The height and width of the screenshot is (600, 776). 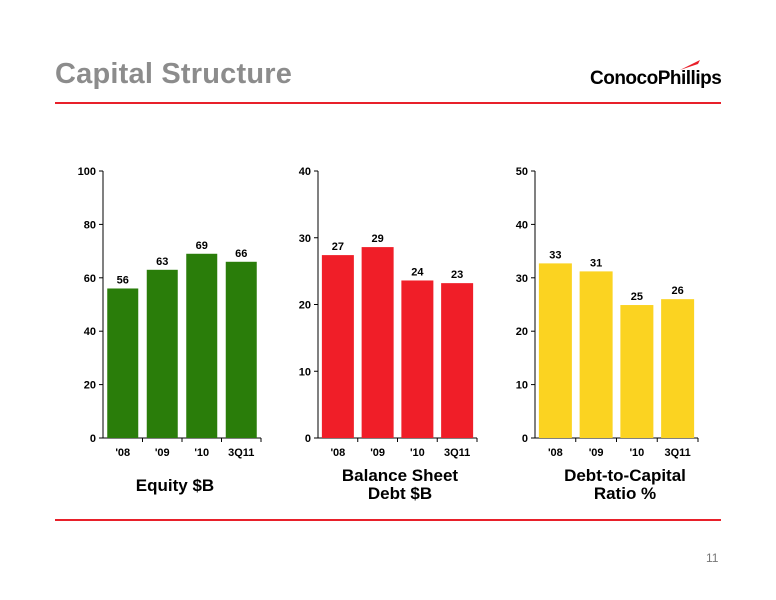 What do you see at coordinates (338, 247) in the screenshot?
I see `data-label: 27` at bounding box center [338, 247].